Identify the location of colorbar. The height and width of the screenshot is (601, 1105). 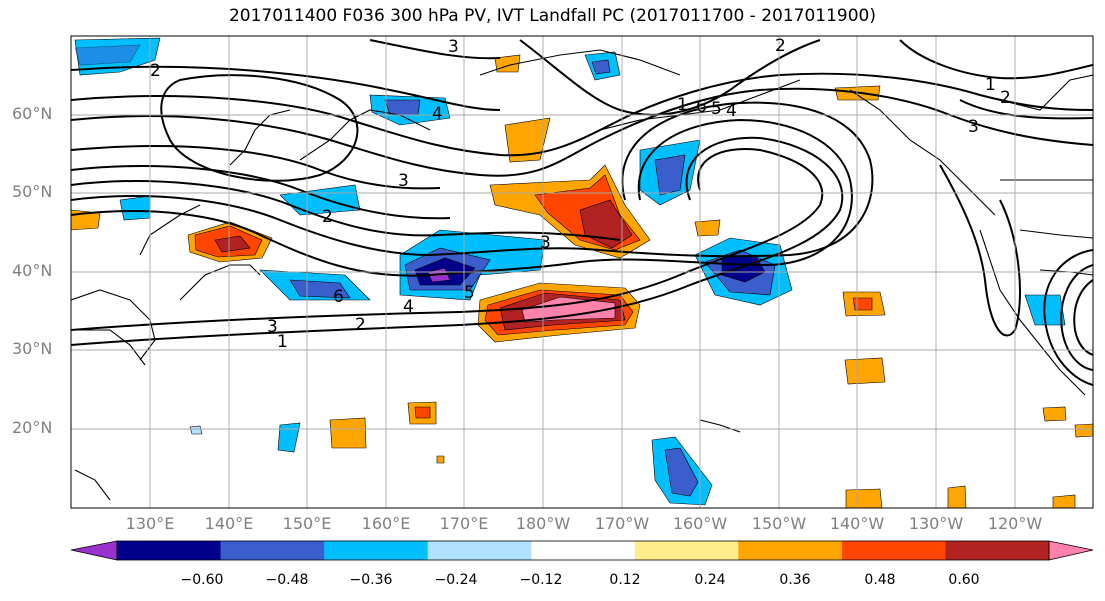
(582, 550).